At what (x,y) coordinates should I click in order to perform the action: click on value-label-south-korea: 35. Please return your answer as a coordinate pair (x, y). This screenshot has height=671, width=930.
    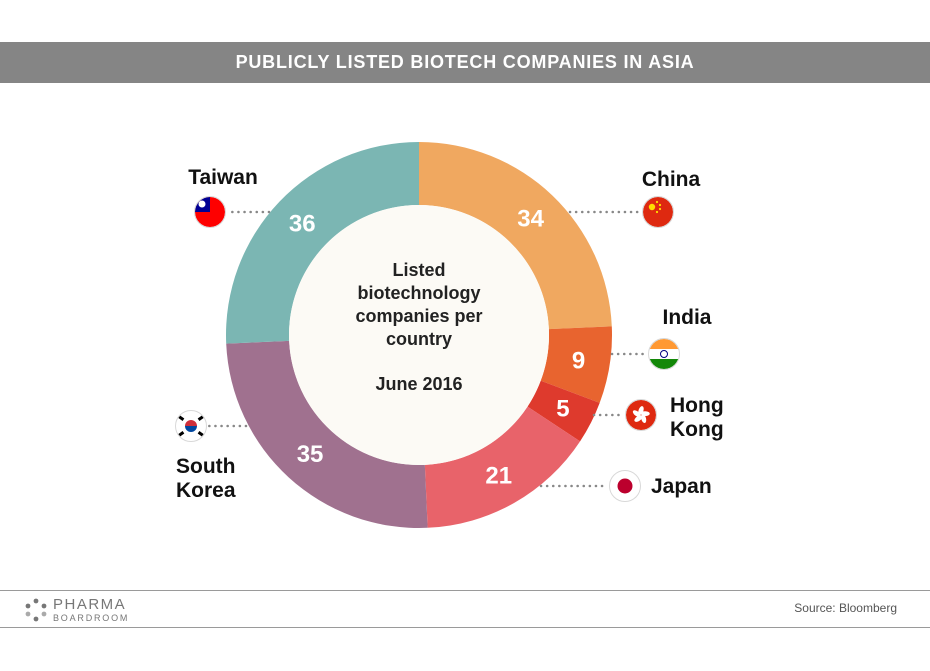
    Looking at the image, I should click on (310, 454).